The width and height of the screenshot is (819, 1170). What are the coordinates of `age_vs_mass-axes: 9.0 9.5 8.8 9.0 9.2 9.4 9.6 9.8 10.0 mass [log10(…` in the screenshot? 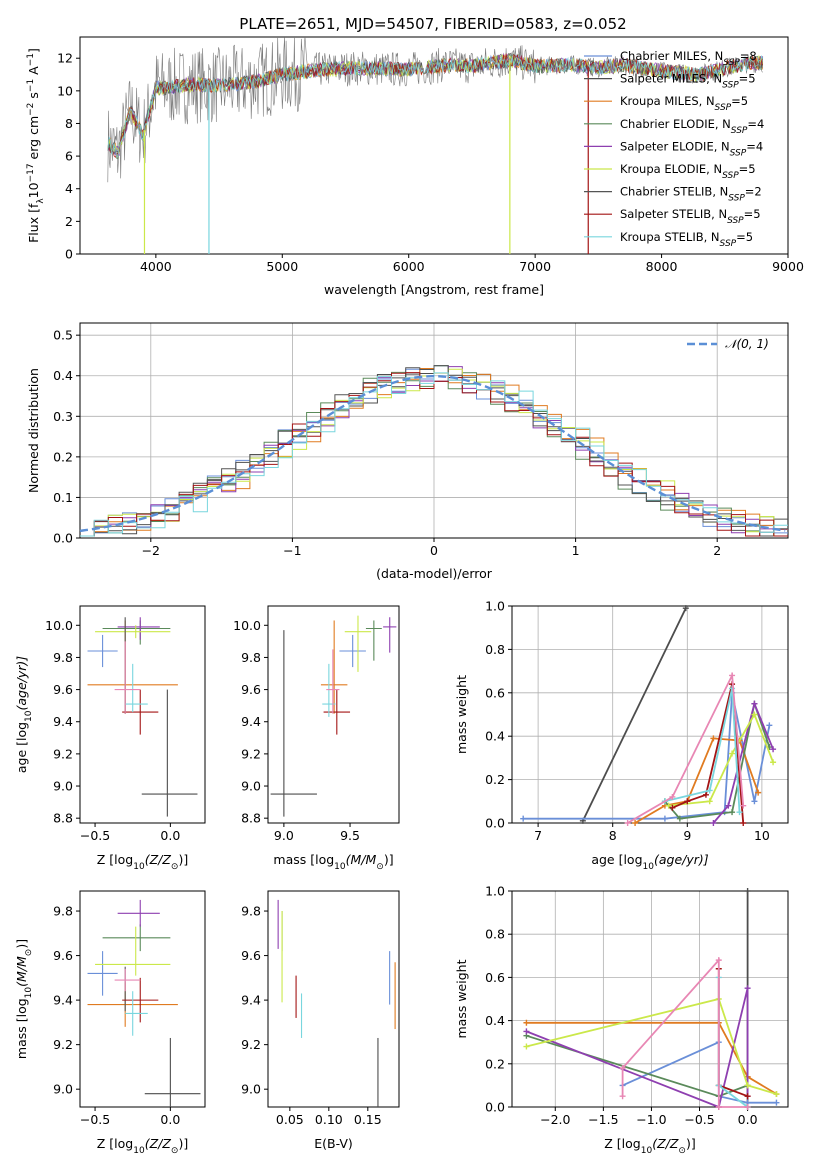 It's located at (316, 738).